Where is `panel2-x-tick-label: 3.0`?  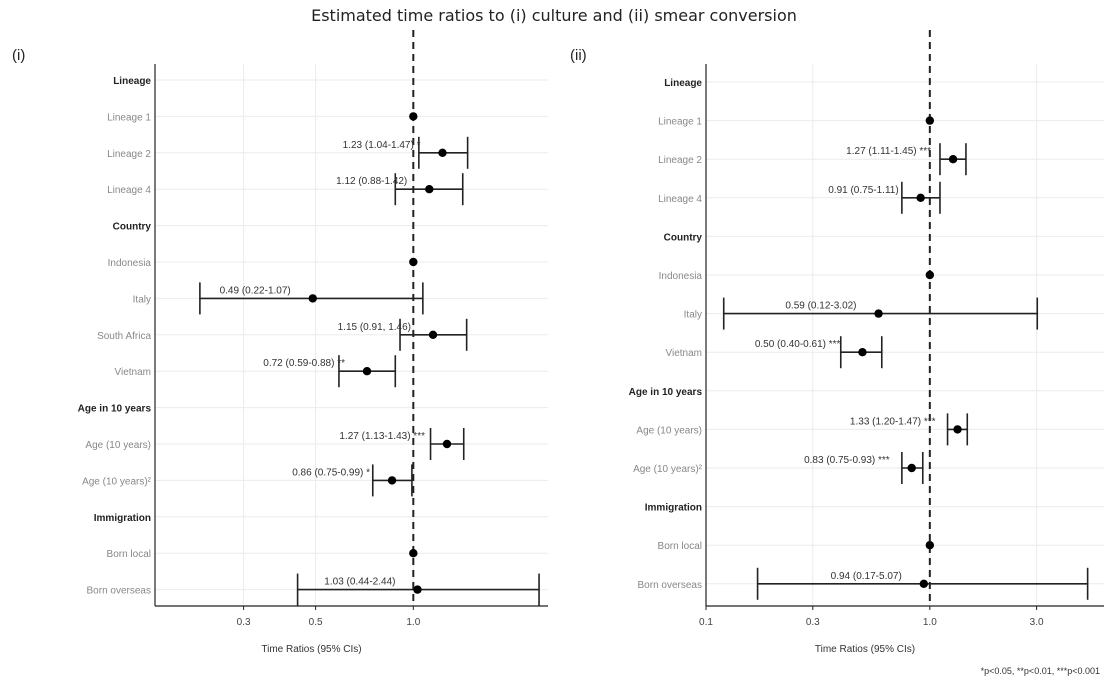
panel2-x-tick-label: 3.0 is located at coordinates (1037, 622).